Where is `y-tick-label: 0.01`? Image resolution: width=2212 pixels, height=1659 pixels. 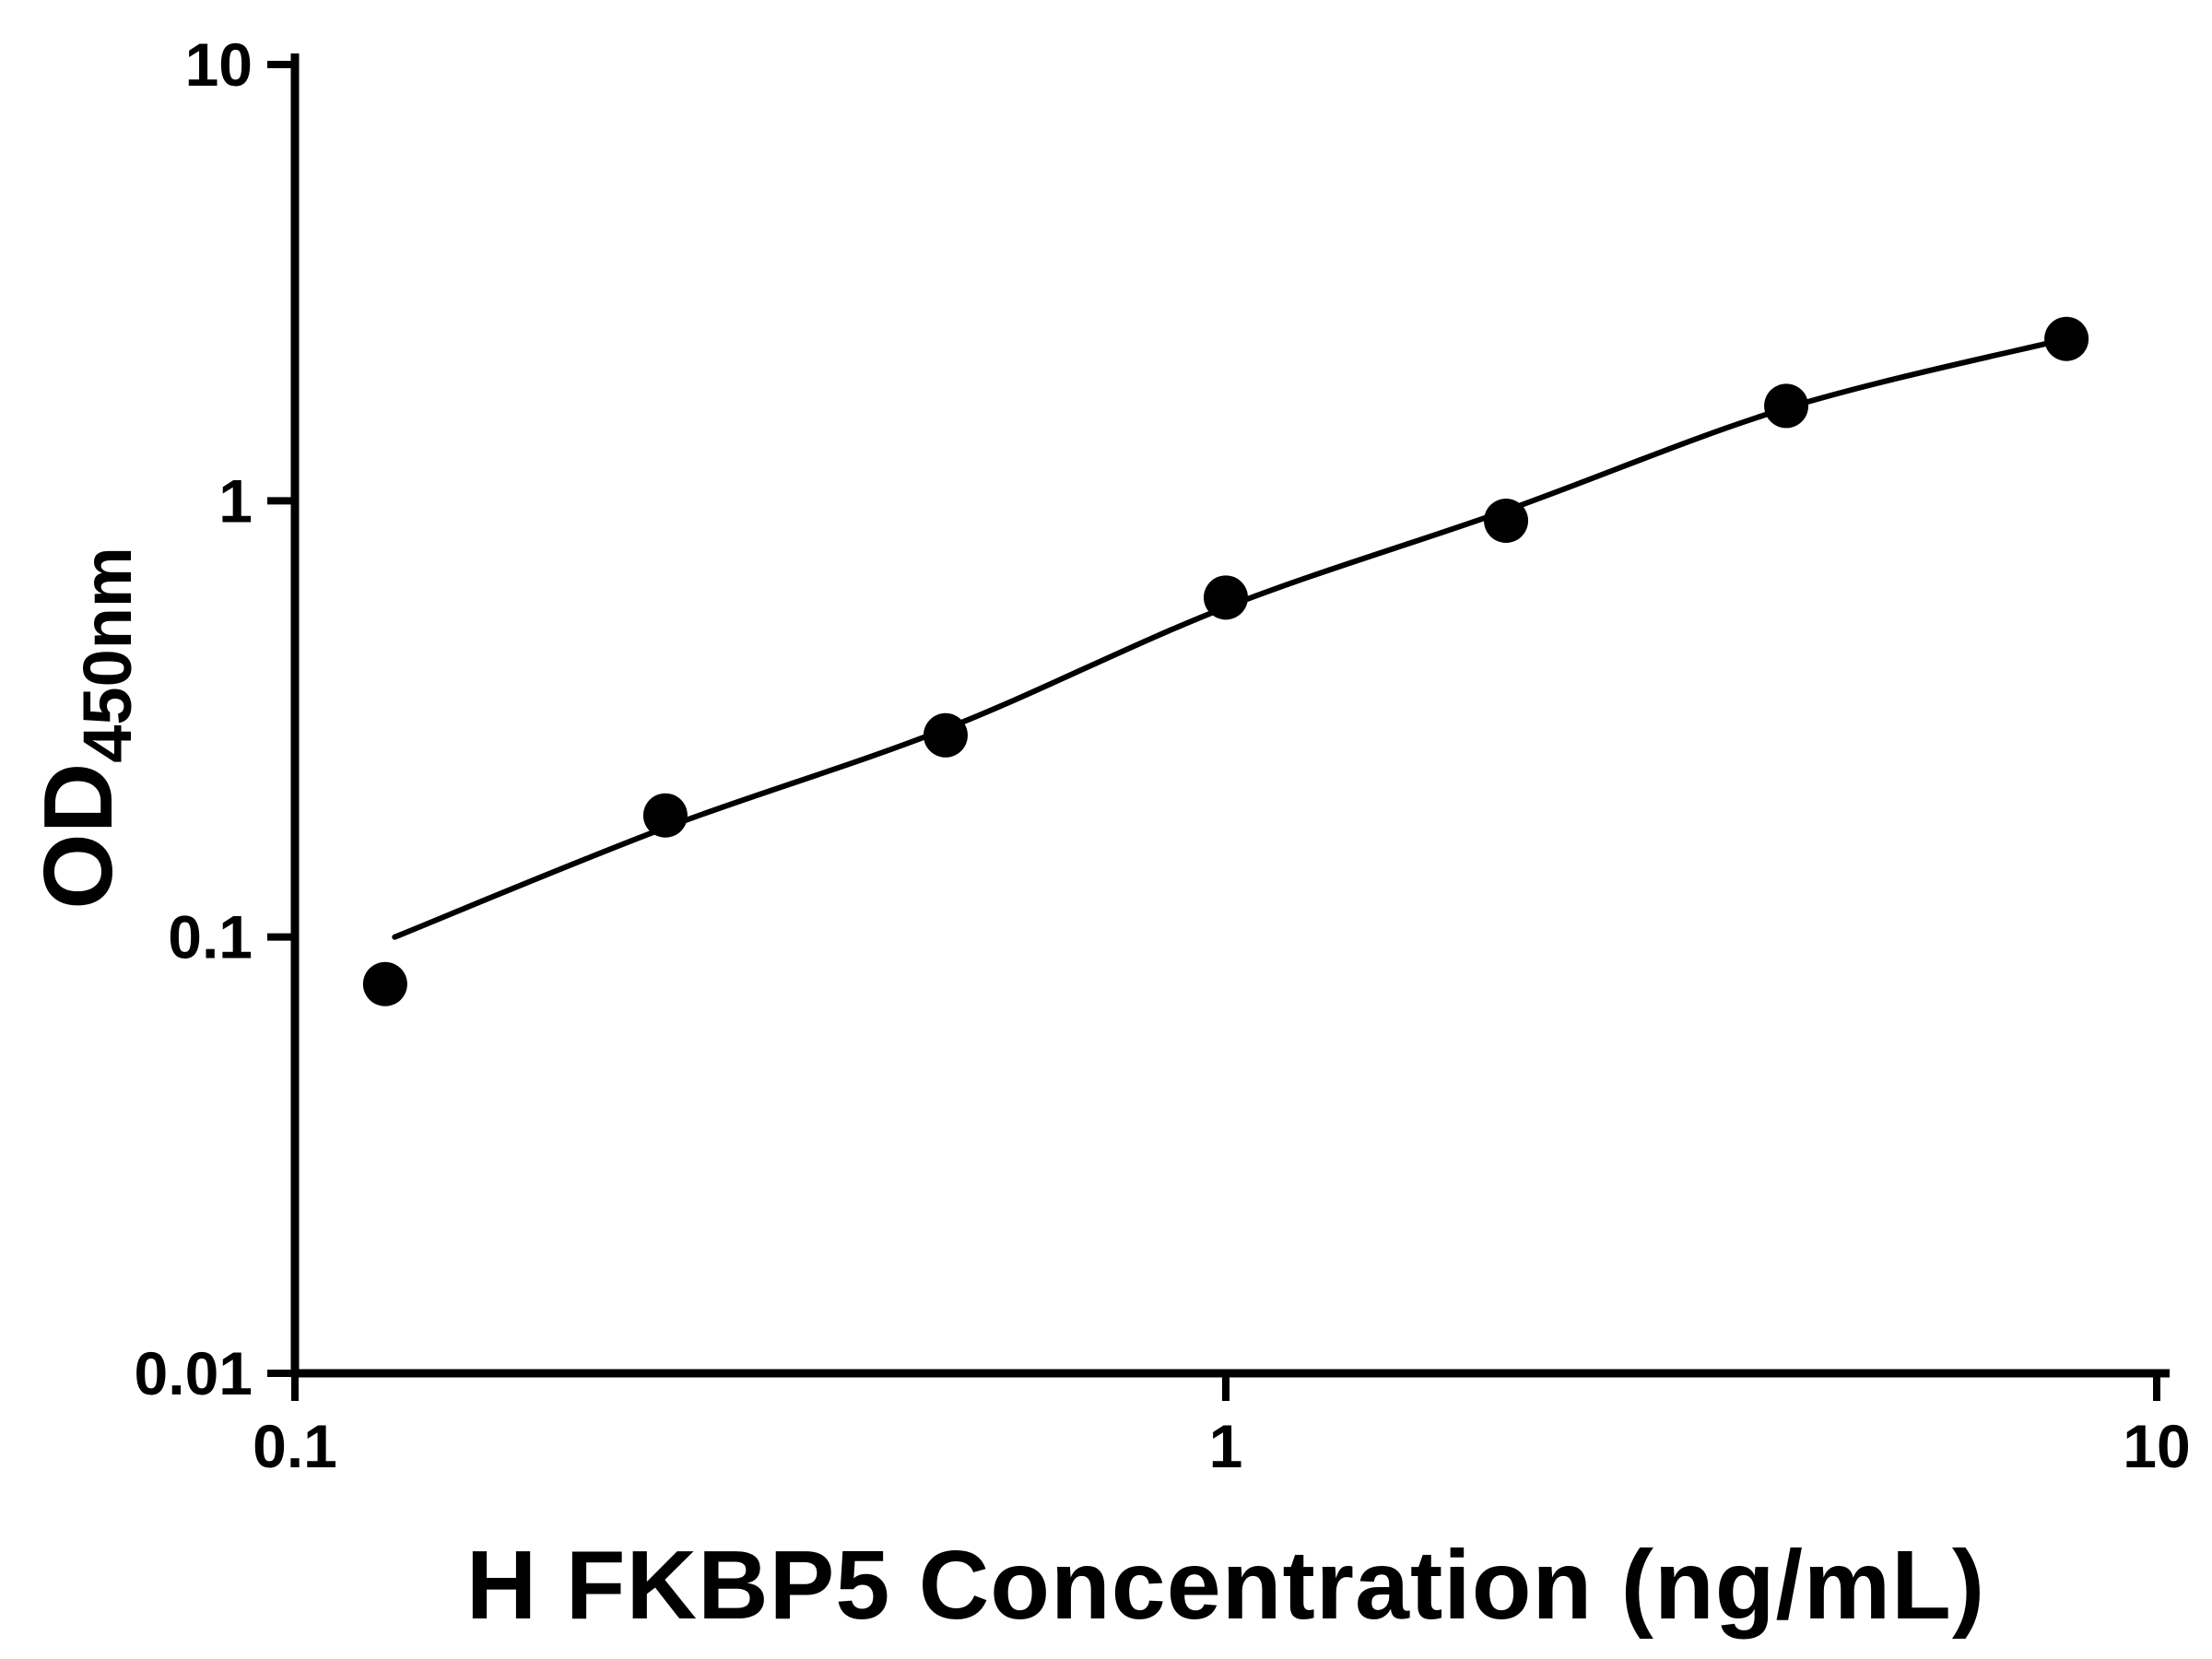 y-tick-label: 0.01 is located at coordinates (194, 1373).